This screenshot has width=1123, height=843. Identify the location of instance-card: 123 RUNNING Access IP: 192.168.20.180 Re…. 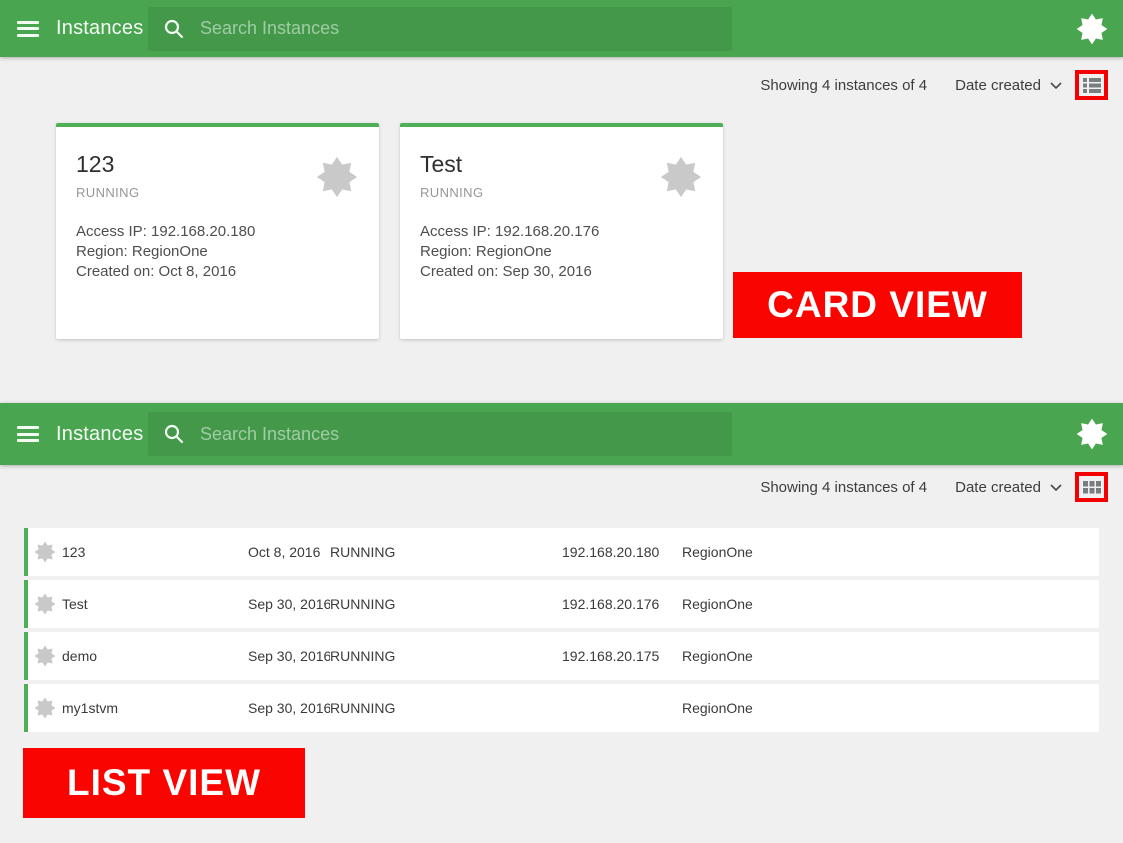
(217, 231).